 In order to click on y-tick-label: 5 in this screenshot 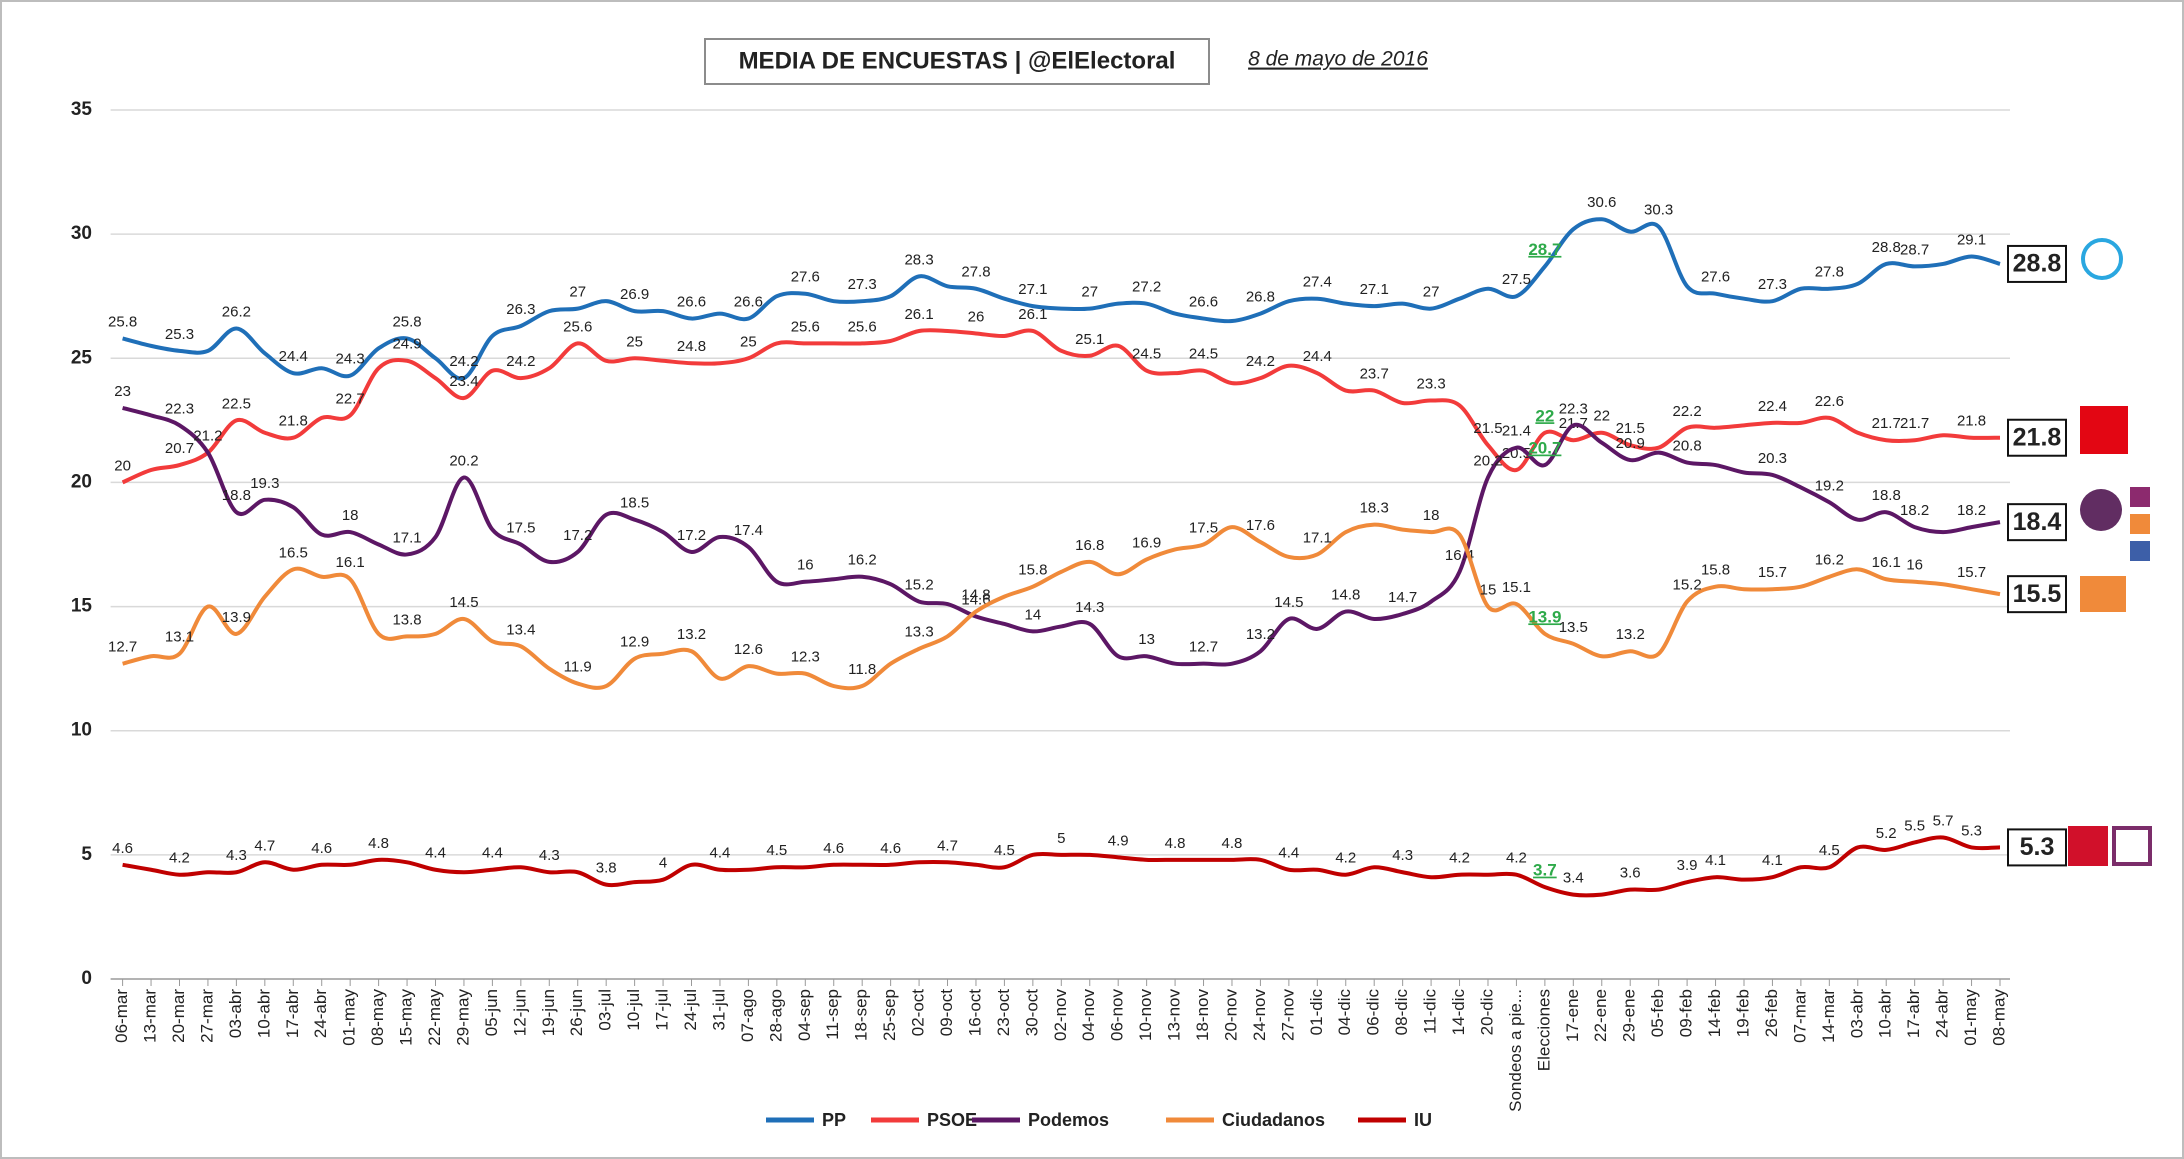, I will do `click(86, 854)`.